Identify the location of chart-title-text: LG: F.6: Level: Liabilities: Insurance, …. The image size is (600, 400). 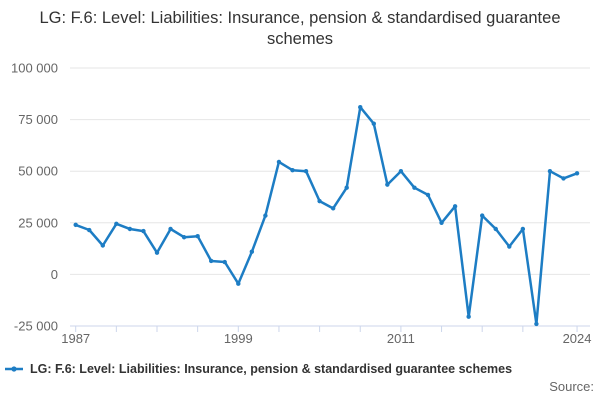
(300, 28).